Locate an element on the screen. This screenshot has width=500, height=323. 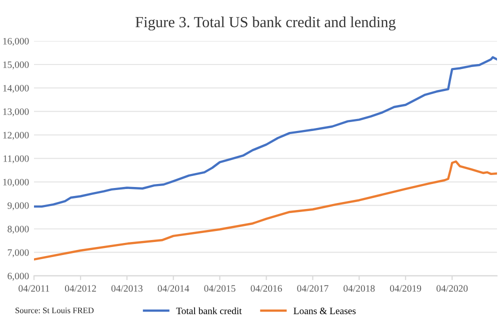
chart-title: Figure 3. Total US bank credit and lending is located at coordinates (266, 23).